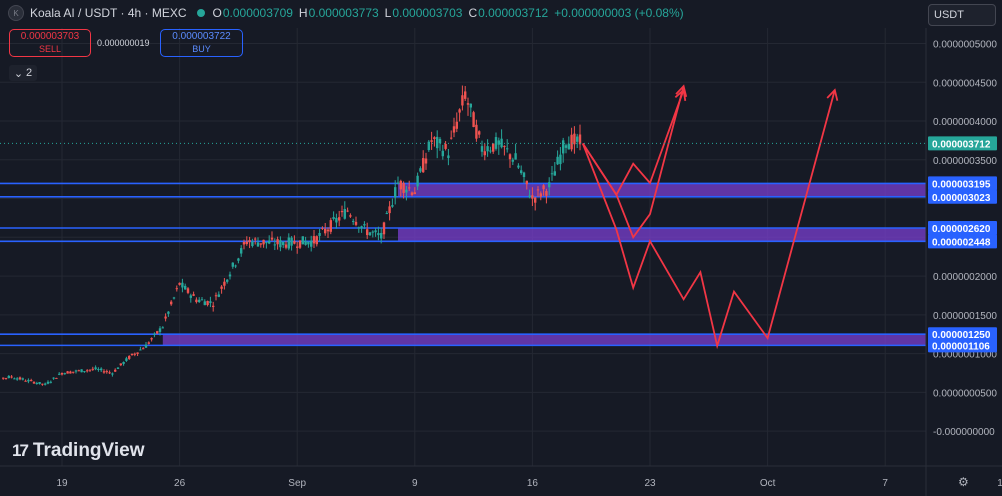  I want to click on tradingview-logo: 17 TradingView, so click(78, 451).